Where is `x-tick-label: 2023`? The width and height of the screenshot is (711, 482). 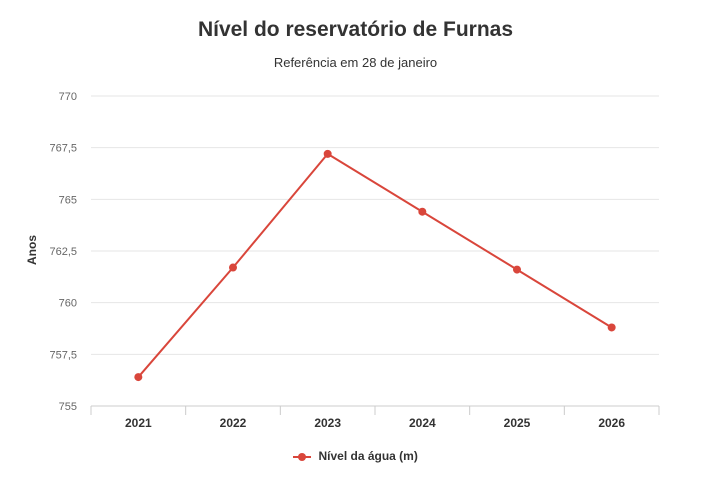 x-tick-label: 2023 is located at coordinates (327, 423).